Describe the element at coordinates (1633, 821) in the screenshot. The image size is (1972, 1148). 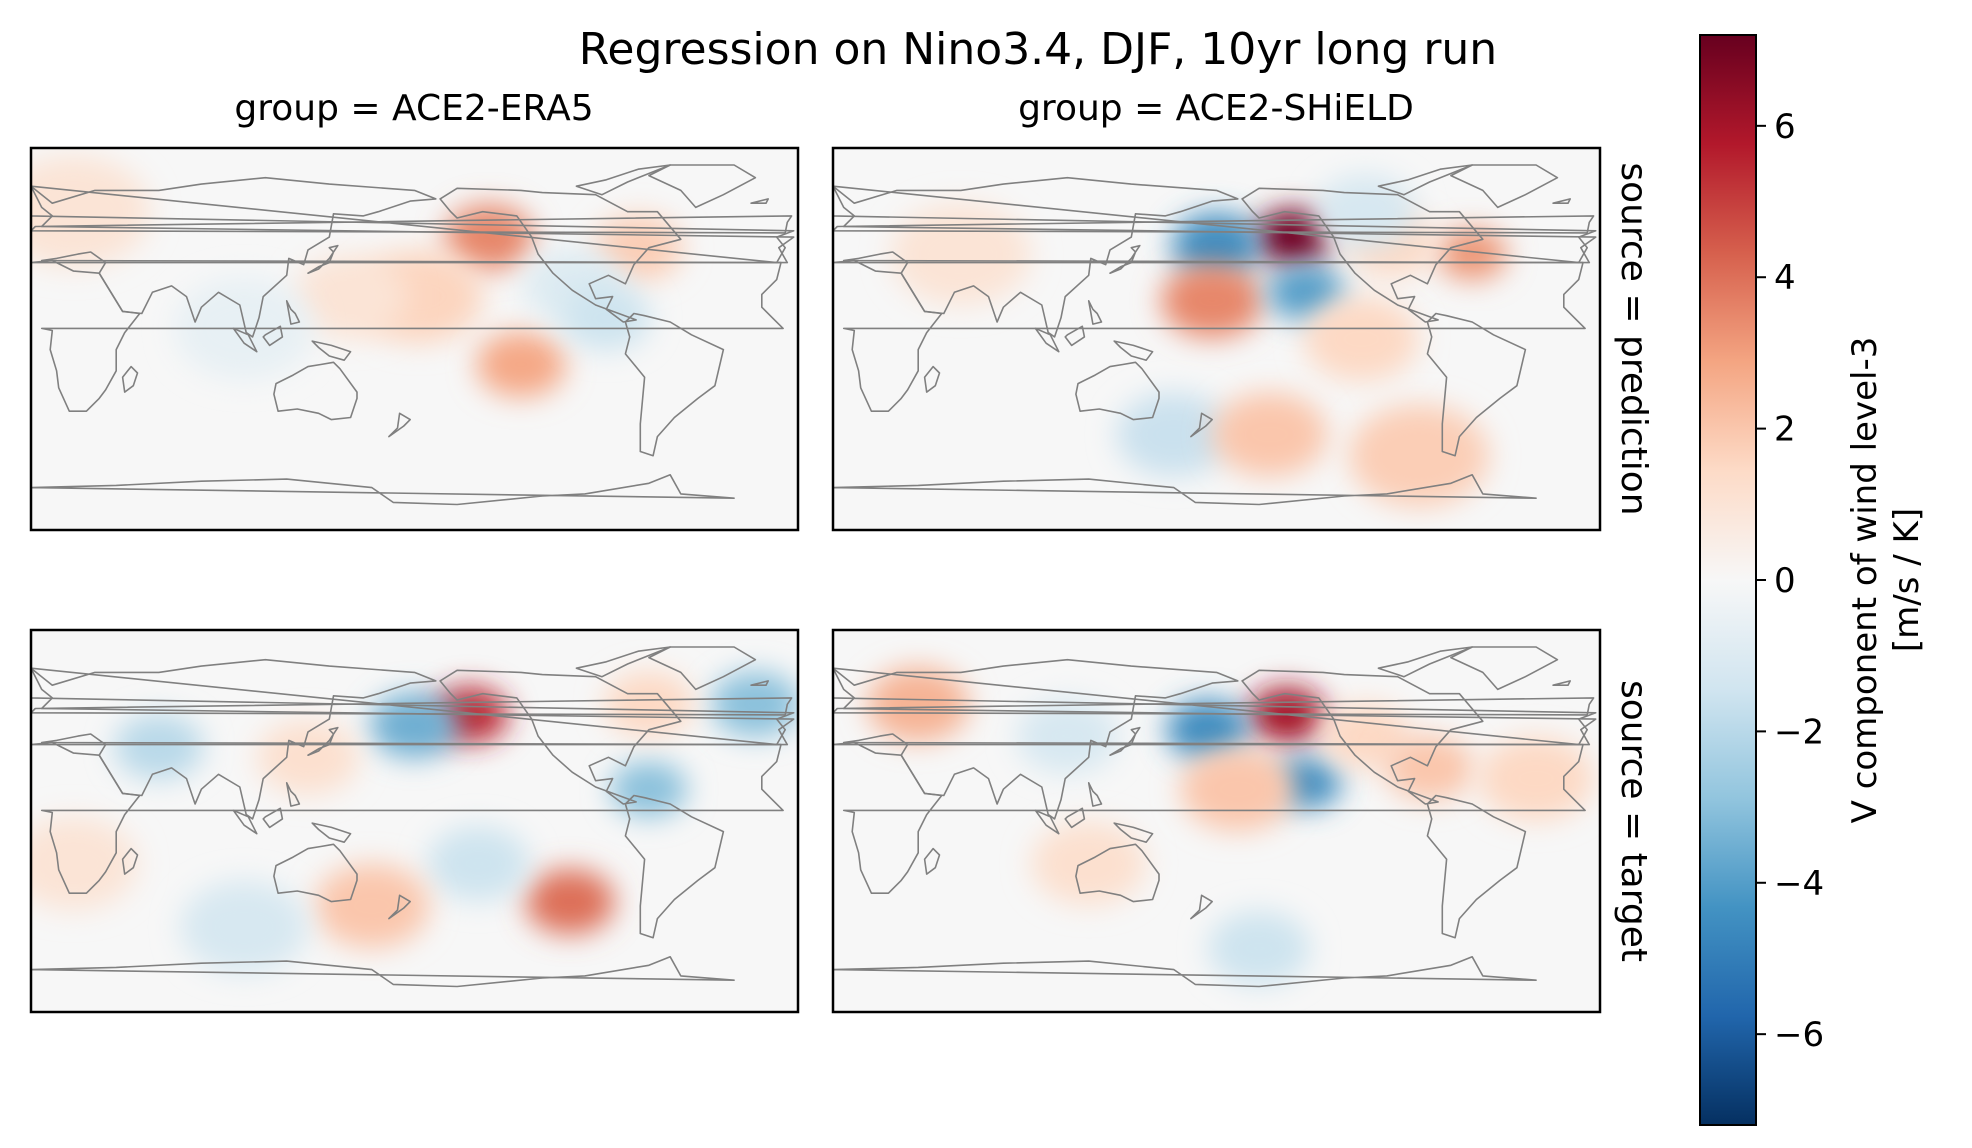
I see `row-label-1: source = target` at that location.